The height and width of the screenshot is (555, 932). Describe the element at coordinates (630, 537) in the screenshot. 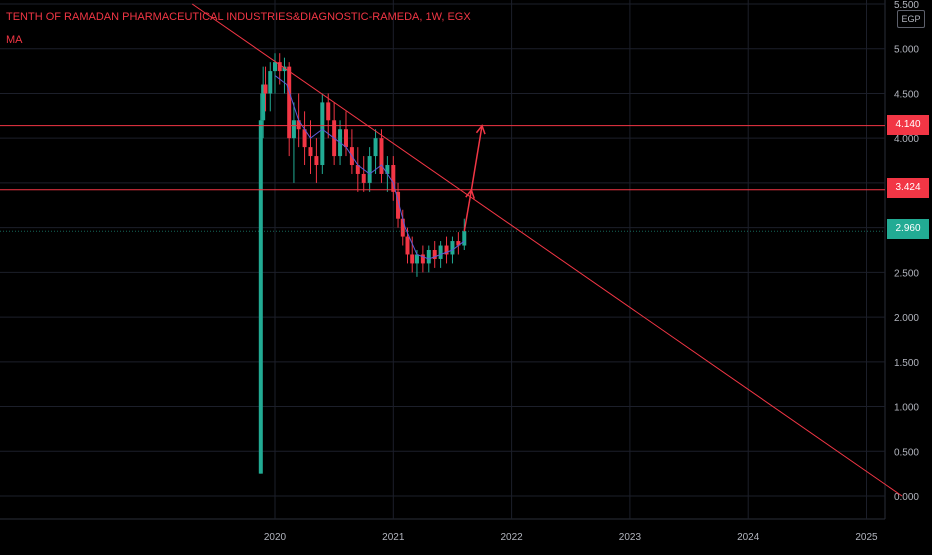

I see `x-tick-label: 2023` at that location.